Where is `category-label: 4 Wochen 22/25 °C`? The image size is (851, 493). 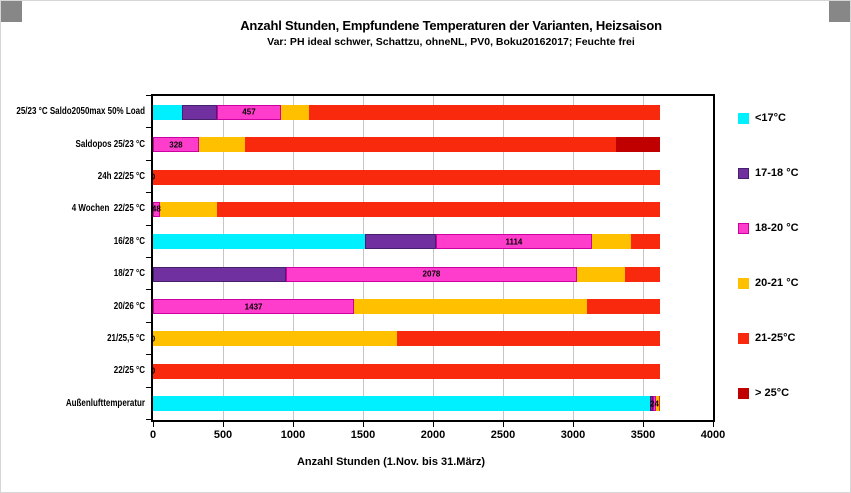
category-label: 4 Wochen 22/25 °C is located at coordinates (108, 208).